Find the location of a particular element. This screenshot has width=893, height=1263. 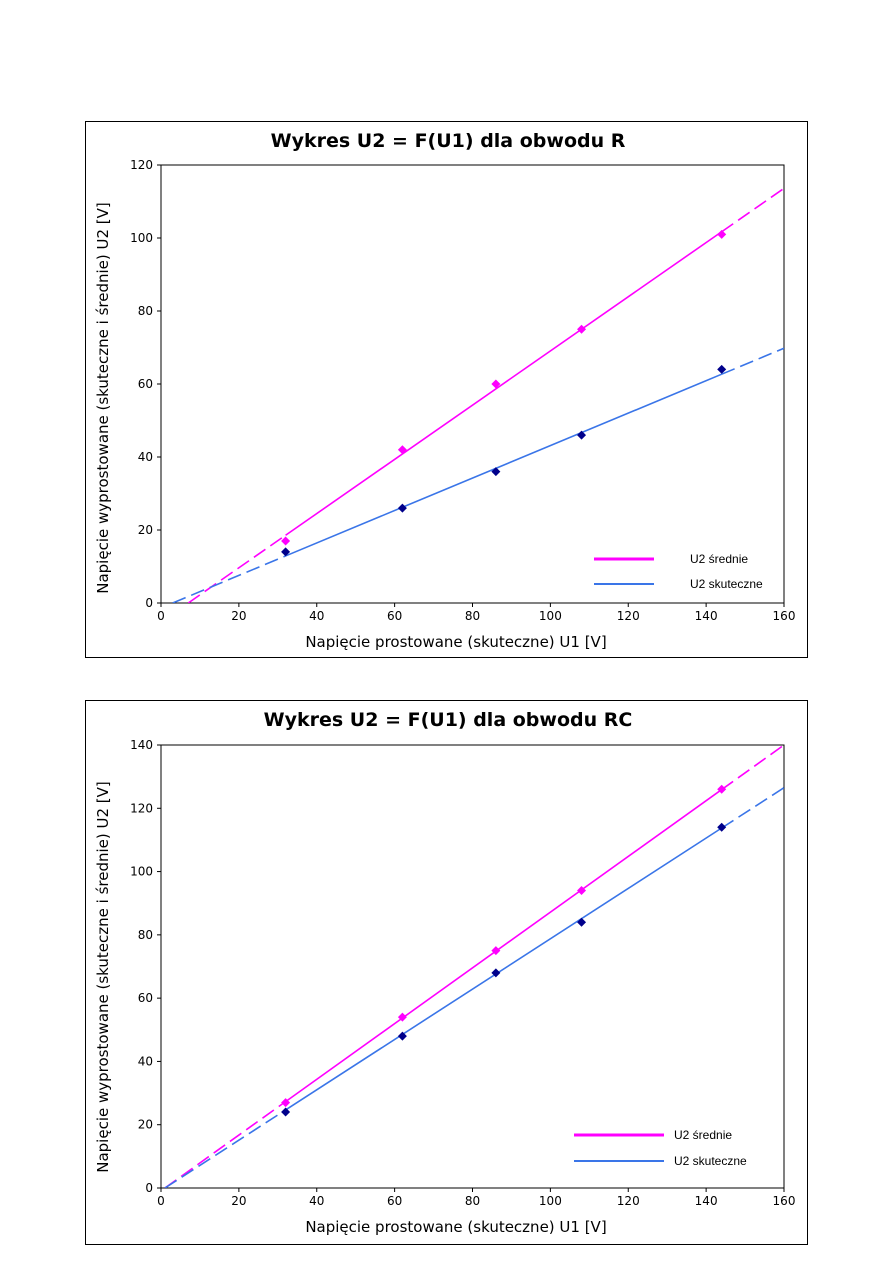

chart-title: Wykres U2 = F(U1) dla obwodu RC is located at coordinates (448, 720).